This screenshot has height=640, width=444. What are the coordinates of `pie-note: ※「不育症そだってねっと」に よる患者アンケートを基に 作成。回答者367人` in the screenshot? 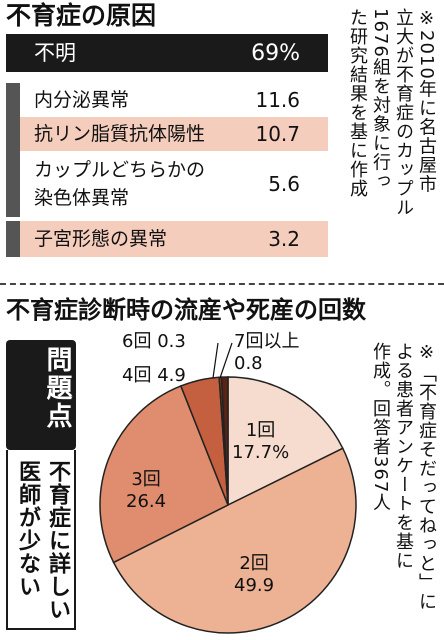 It's located at (403, 476).